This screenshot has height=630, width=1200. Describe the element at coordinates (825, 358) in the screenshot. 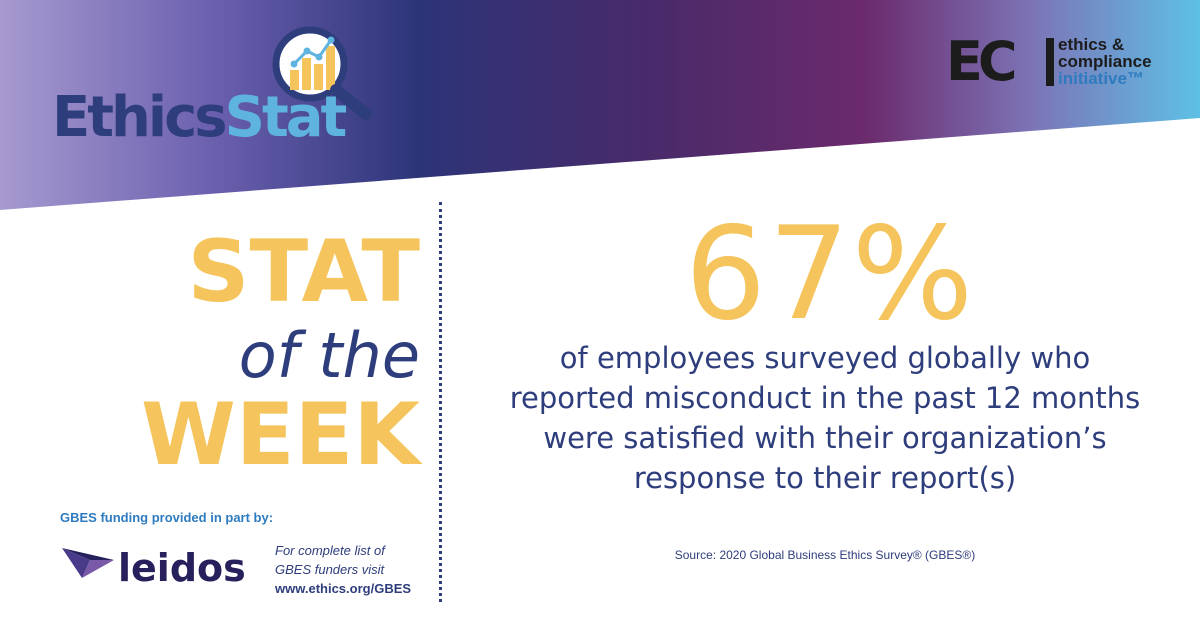

I see `stat-desc-line: of employees surveyed globally who` at that location.